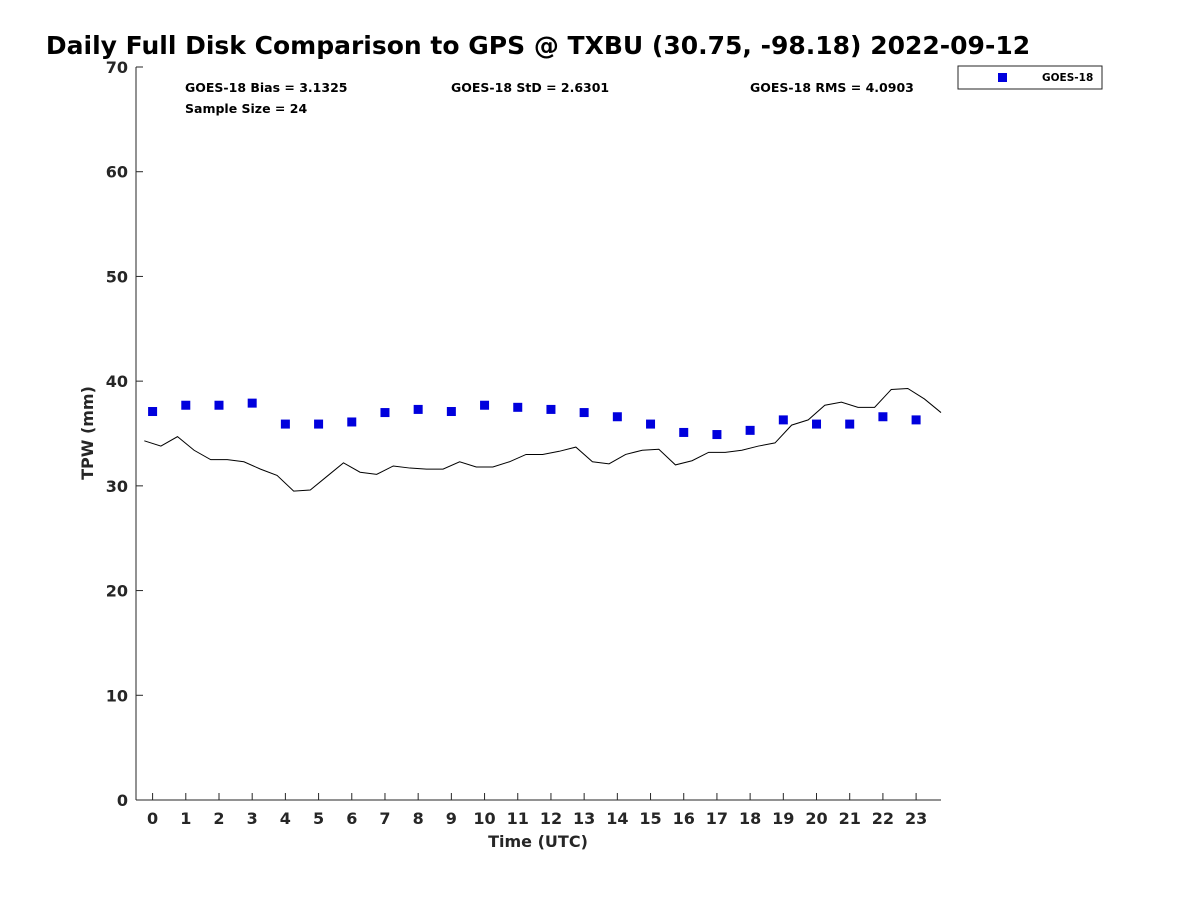 The height and width of the screenshot is (900, 1200). I want to click on y-tick-label: 70, so click(117, 67).